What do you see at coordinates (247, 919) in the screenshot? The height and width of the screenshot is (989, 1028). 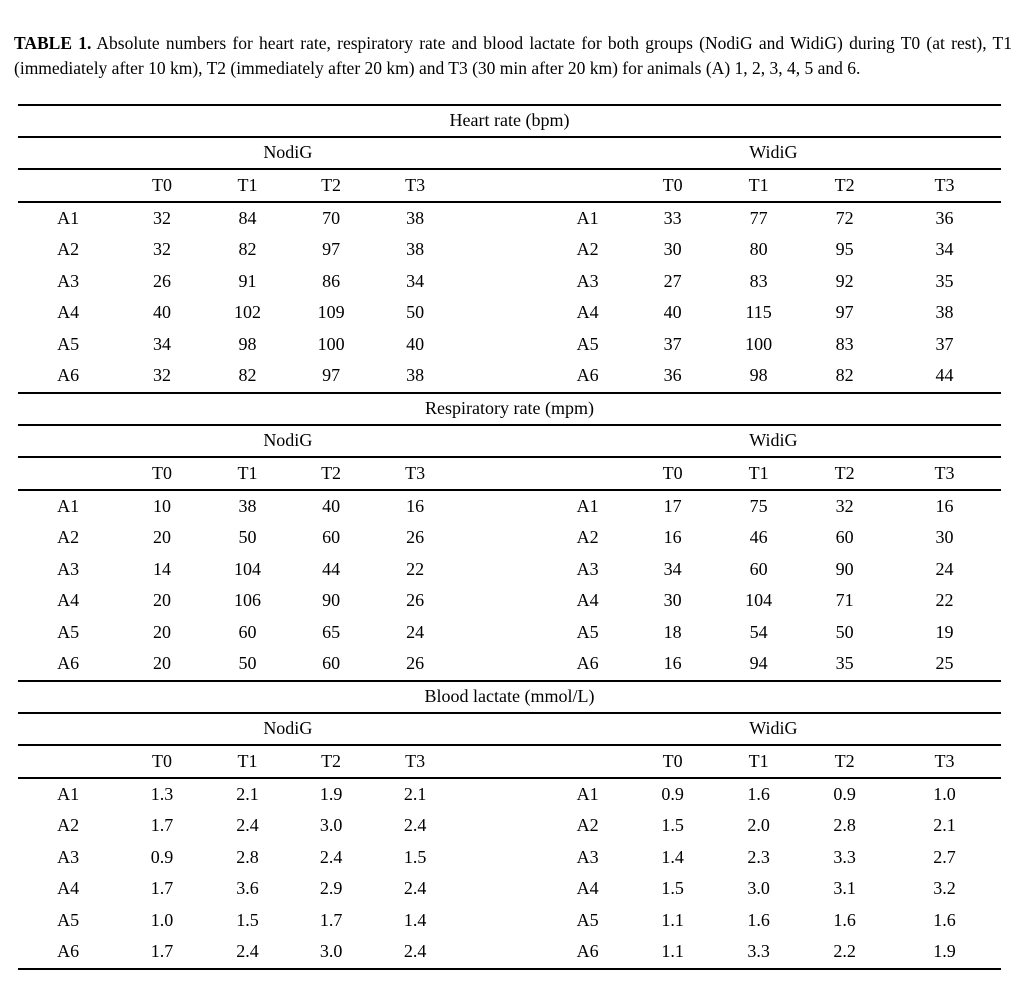 I see `data-cell: 1.5` at bounding box center [247, 919].